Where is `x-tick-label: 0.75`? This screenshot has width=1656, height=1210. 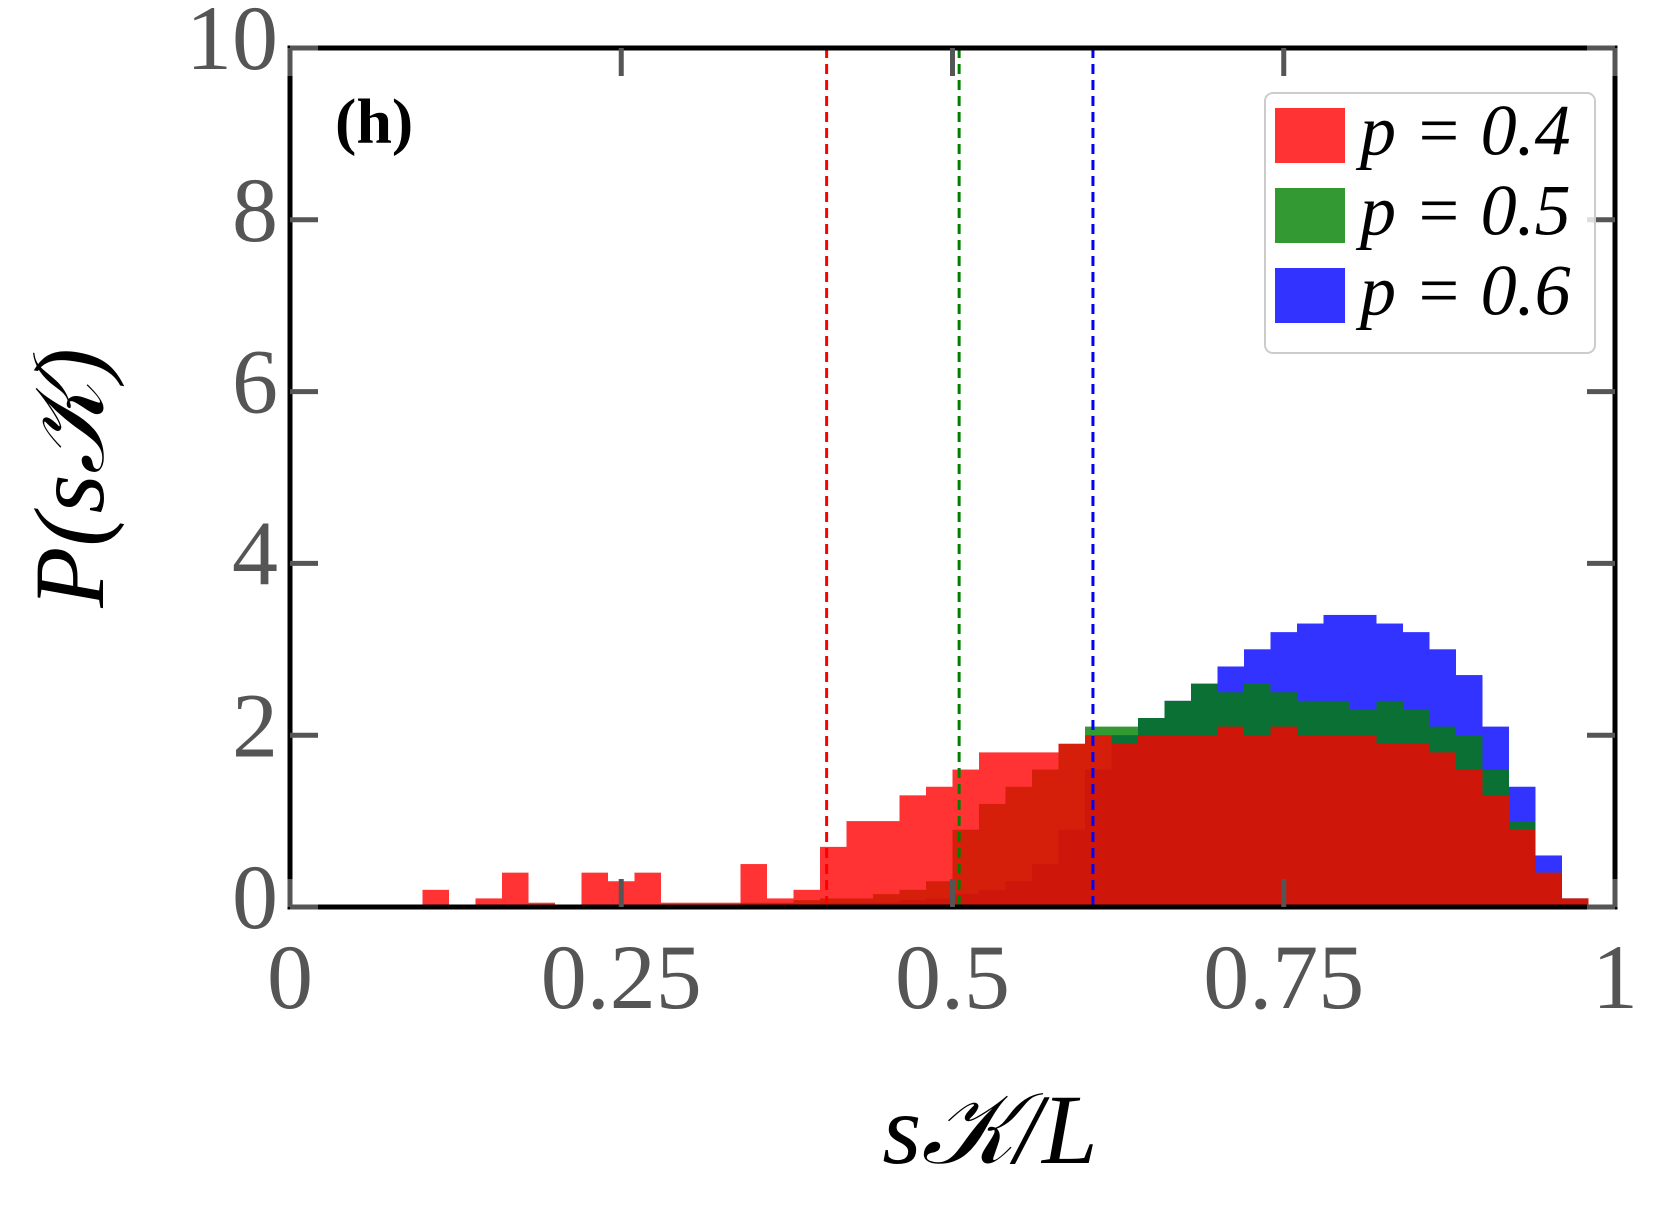 x-tick-label: 0.75 is located at coordinates (1283, 977).